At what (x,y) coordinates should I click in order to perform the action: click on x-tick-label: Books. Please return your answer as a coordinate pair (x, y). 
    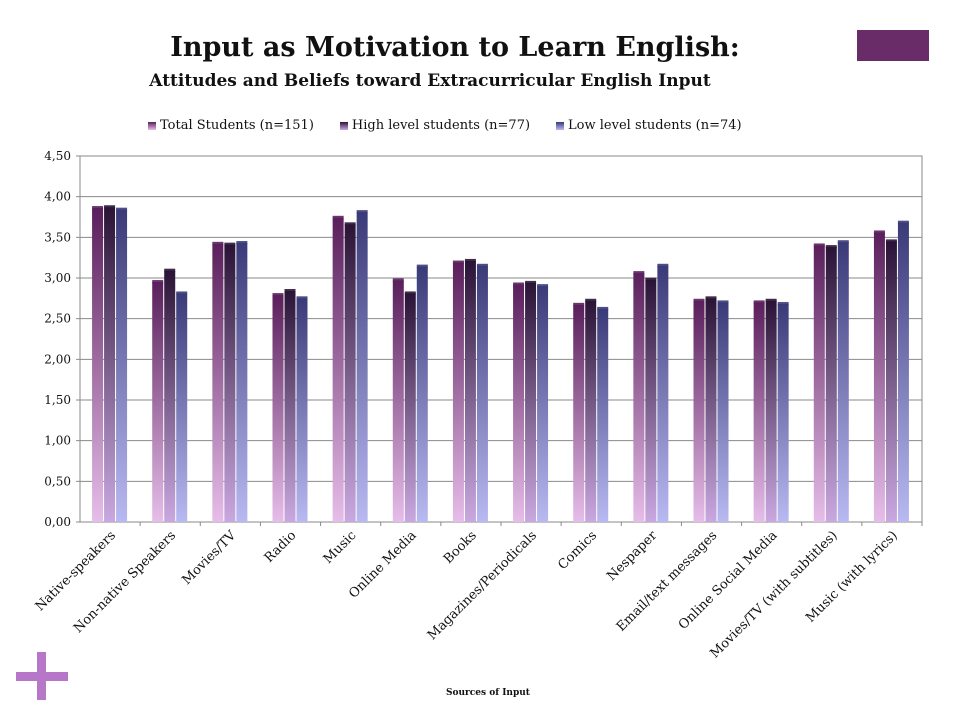
    Looking at the image, I should click on (460, 547).